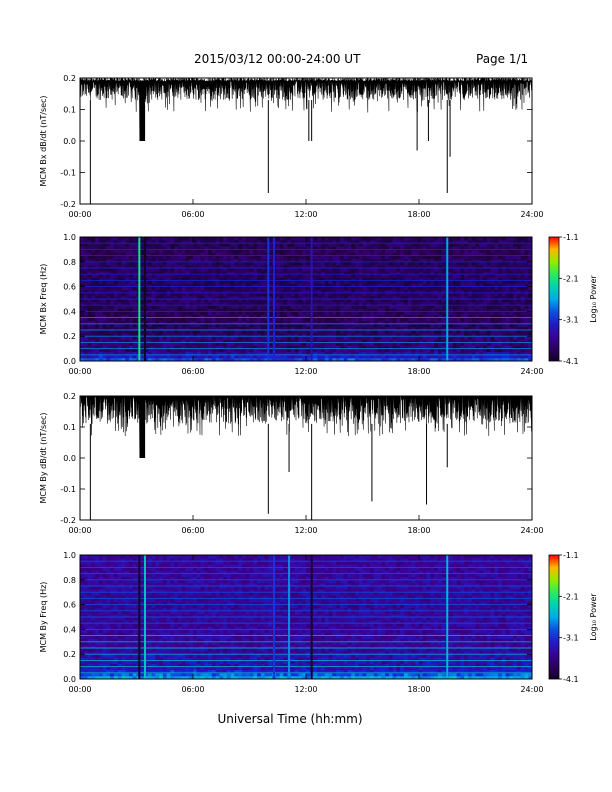 The width and height of the screenshot is (612, 792). Describe the element at coordinates (571, 361) in the screenshot. I see `colorbar-tick-label: -4.1` at that location.